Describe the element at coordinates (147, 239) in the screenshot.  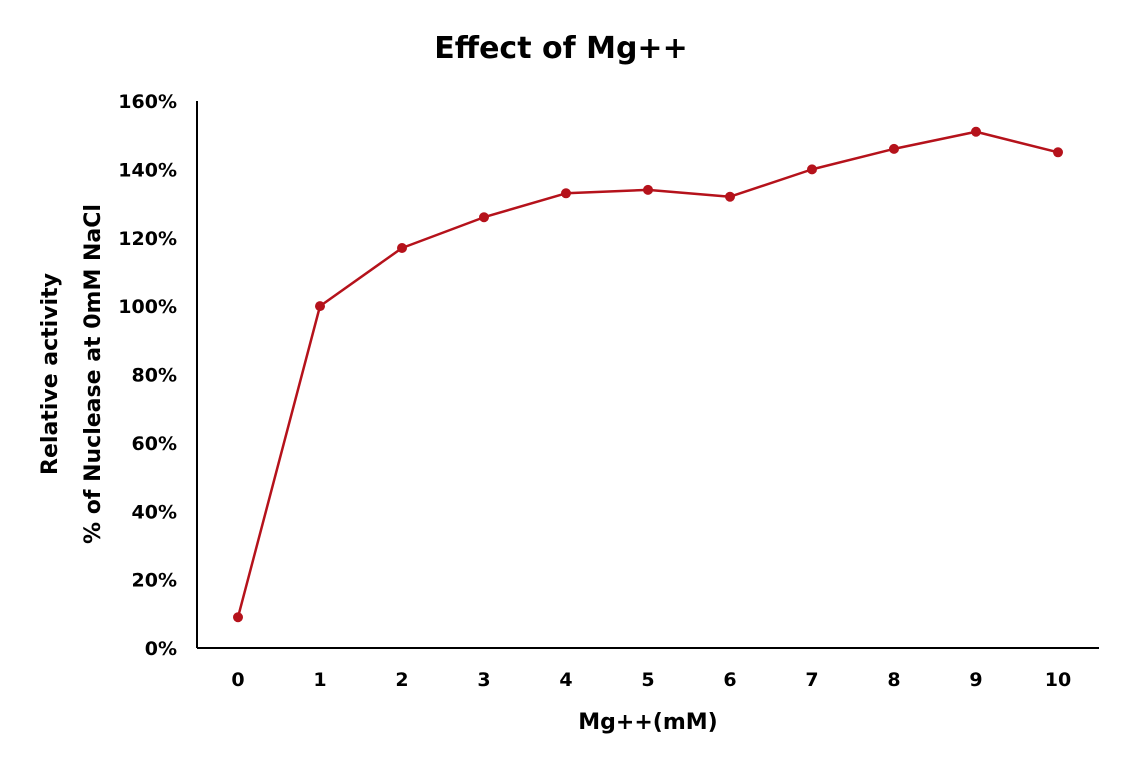
I see `y-tick-label: 120%` at that location.